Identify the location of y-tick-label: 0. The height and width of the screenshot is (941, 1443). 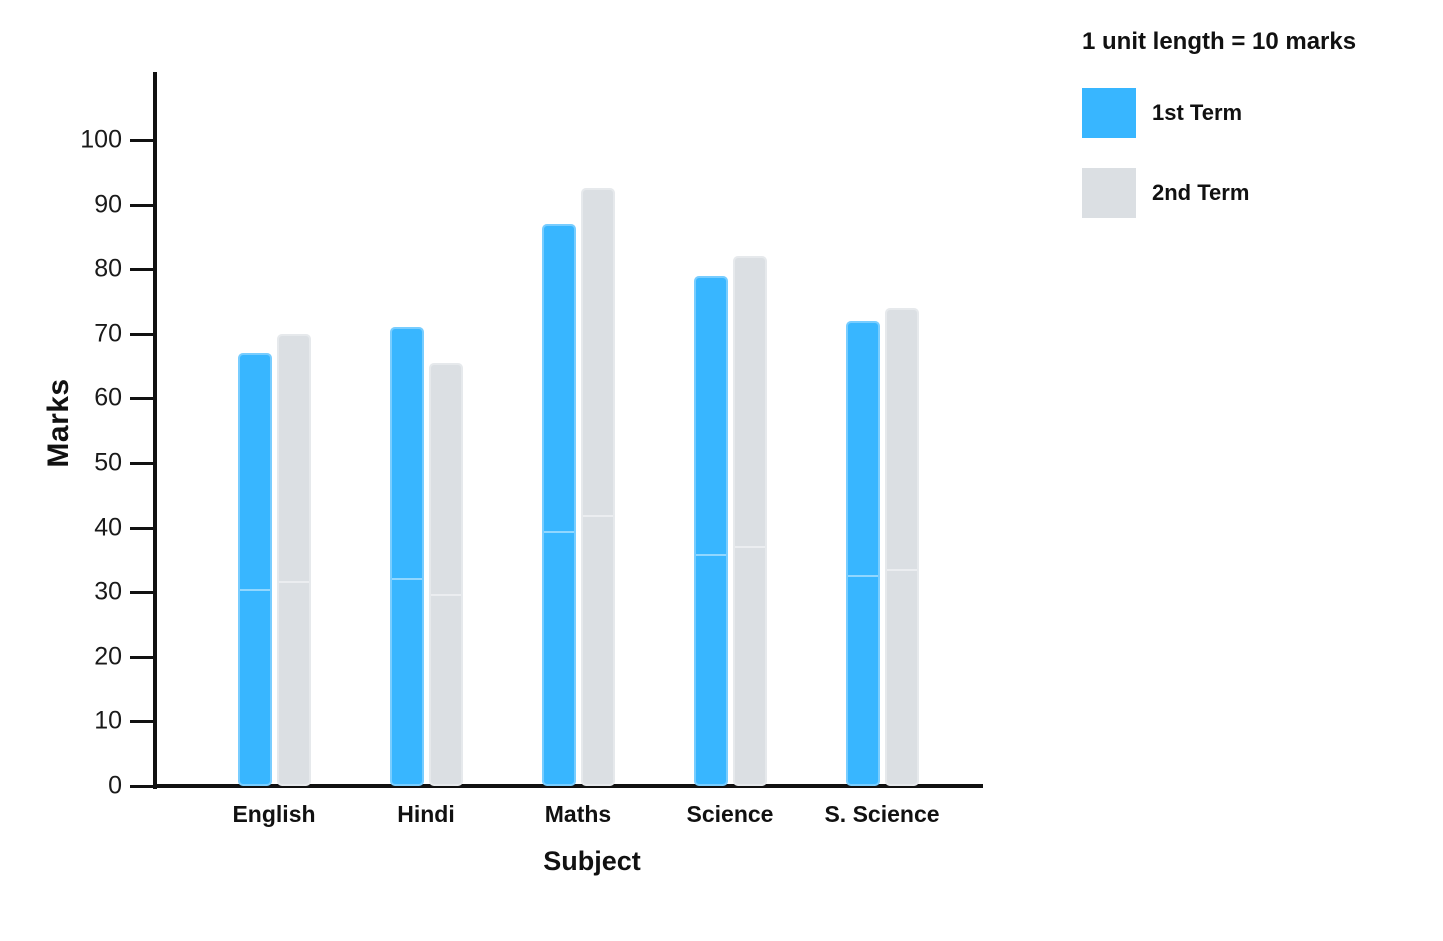
(115, 785).